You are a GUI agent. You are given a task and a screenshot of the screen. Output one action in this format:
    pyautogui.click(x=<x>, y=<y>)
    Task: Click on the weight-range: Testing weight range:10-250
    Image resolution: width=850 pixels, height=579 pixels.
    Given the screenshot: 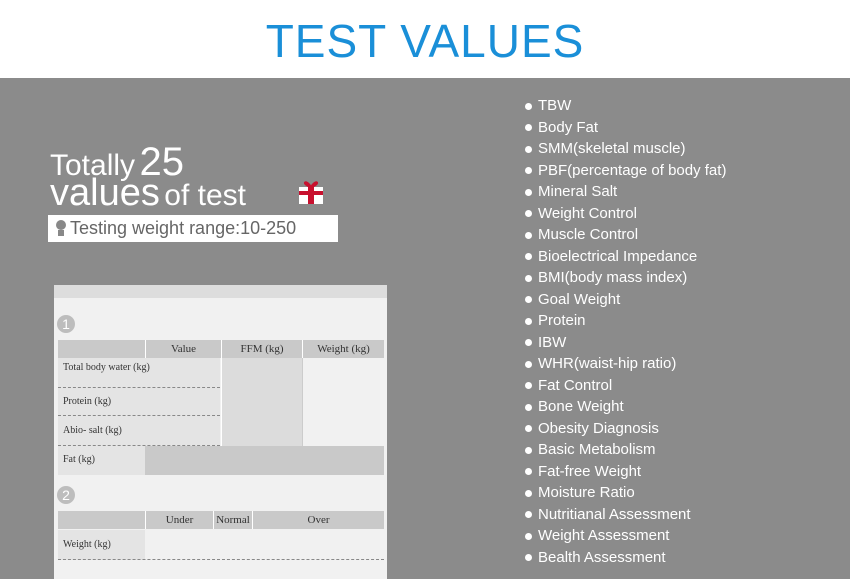 What is the action you would take?
    pyautogui.click(x=193, y=228)
    